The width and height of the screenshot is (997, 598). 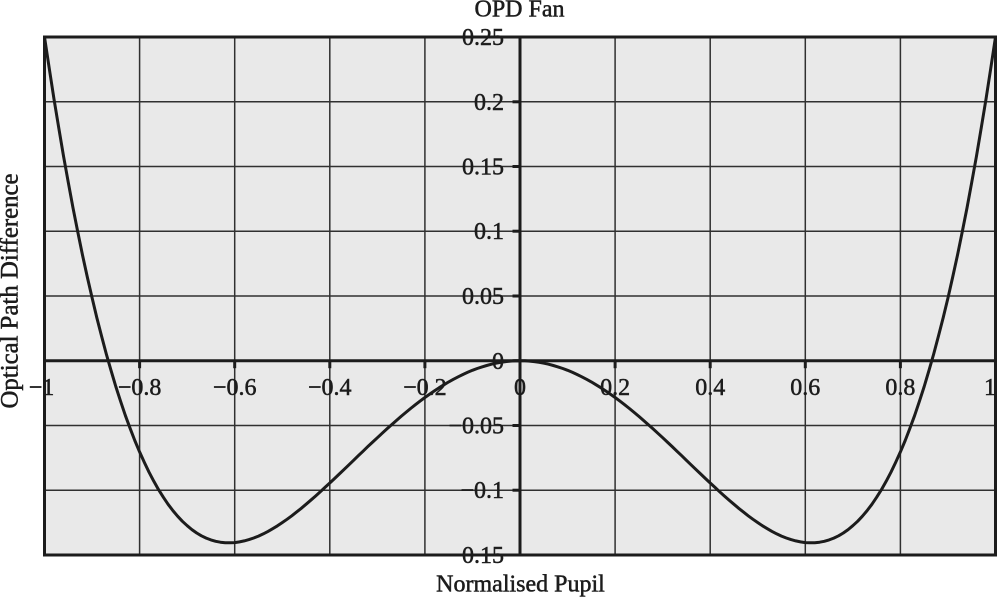 I want to click on svg-text: Normalised Pupil, so click(x=520, y=585).